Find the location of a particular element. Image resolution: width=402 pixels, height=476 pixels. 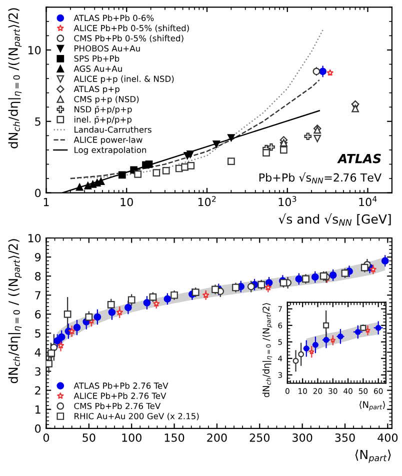

legend-label: ALICE Pb+Pb 2.76 TeV is located at coordinates (120, 395).